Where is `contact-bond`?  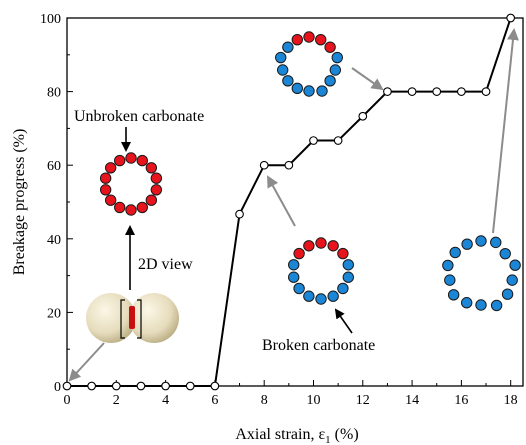
contact-bond is located at coordinates (132, 317).